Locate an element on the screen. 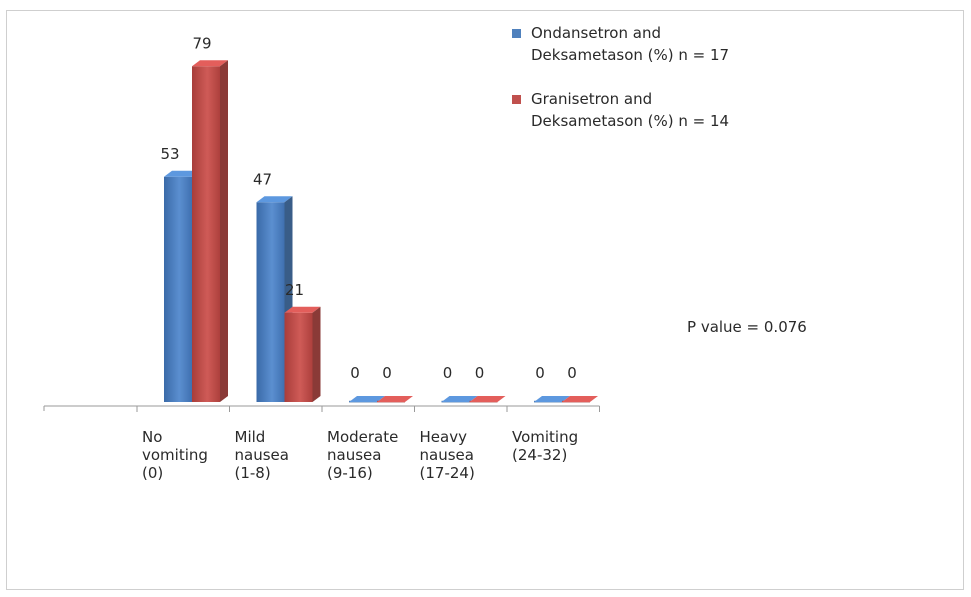 The image size is (971, 597). x-tick-label-1: Mild nausea (1-8) is located at coordinates (262, 455).